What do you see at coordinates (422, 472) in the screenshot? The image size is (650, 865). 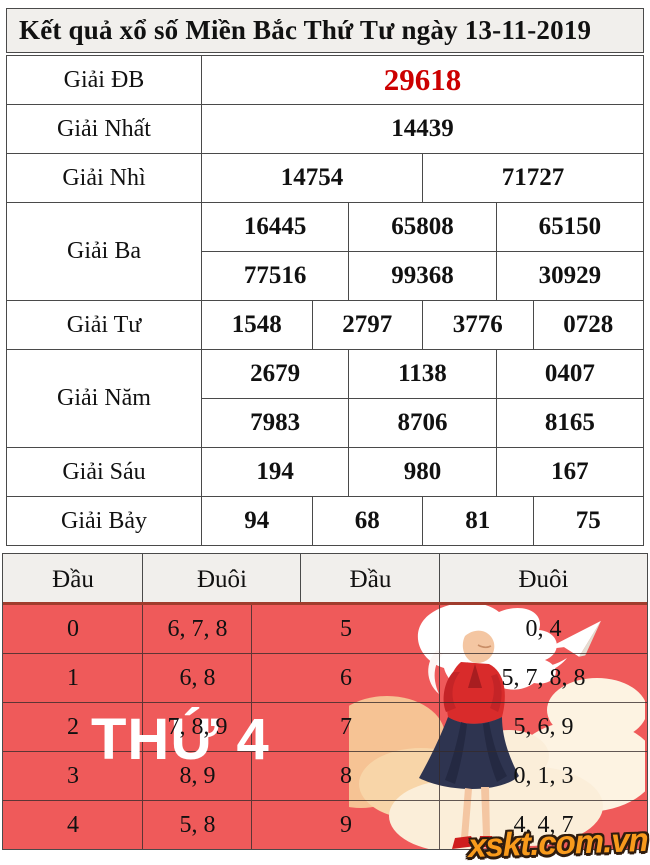 I see `prize-value: 980` at bounding box center [422, 472].